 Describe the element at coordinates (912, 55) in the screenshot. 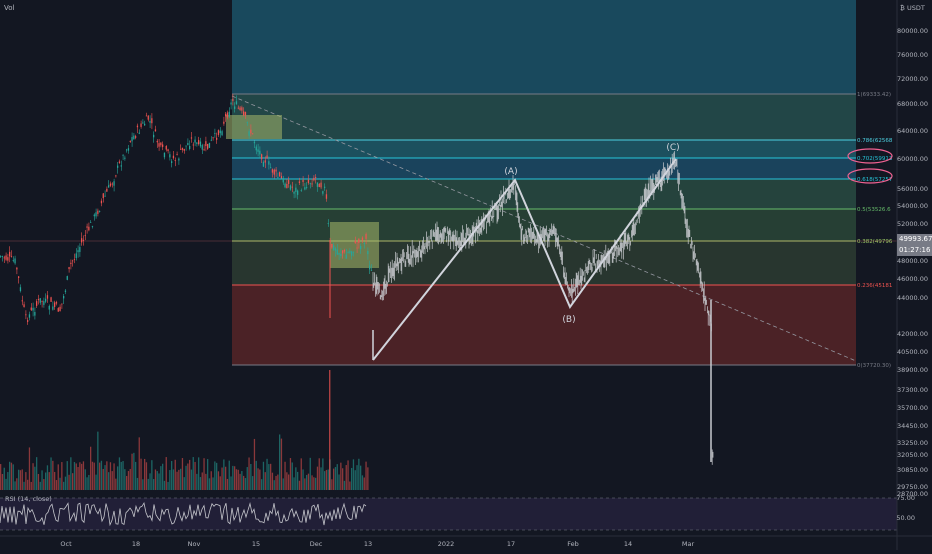

I see `price-tick-label: 76000.00` at that location.